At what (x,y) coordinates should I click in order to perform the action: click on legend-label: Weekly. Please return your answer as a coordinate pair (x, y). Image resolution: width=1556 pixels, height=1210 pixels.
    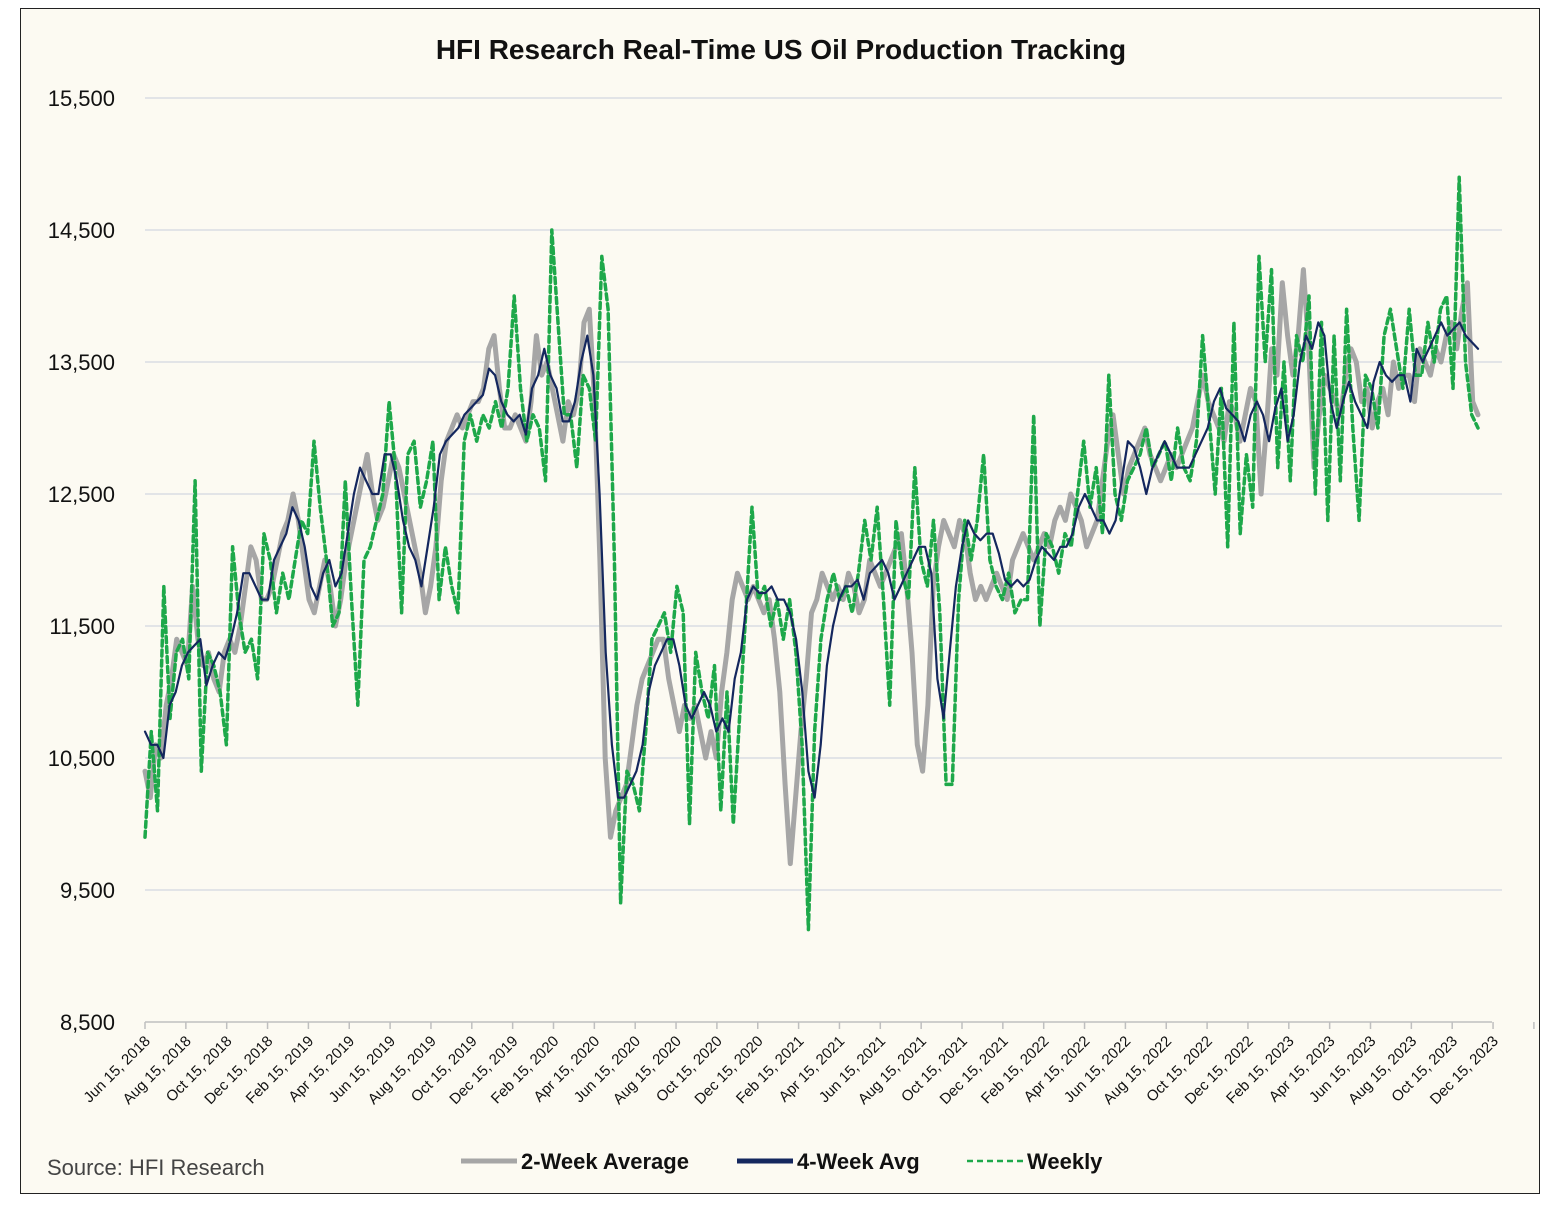
    Looking at the image, I should click on (1065, 1161).